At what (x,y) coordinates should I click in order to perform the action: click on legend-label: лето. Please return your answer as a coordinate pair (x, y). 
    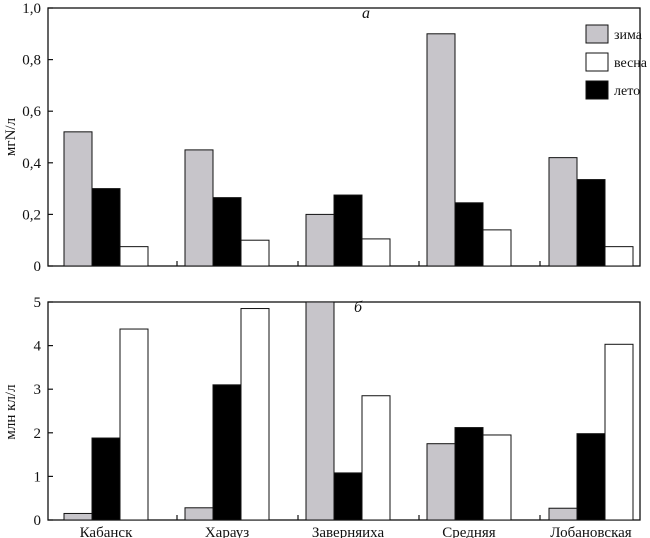
    Looking at the image, I should click on (627, 91).